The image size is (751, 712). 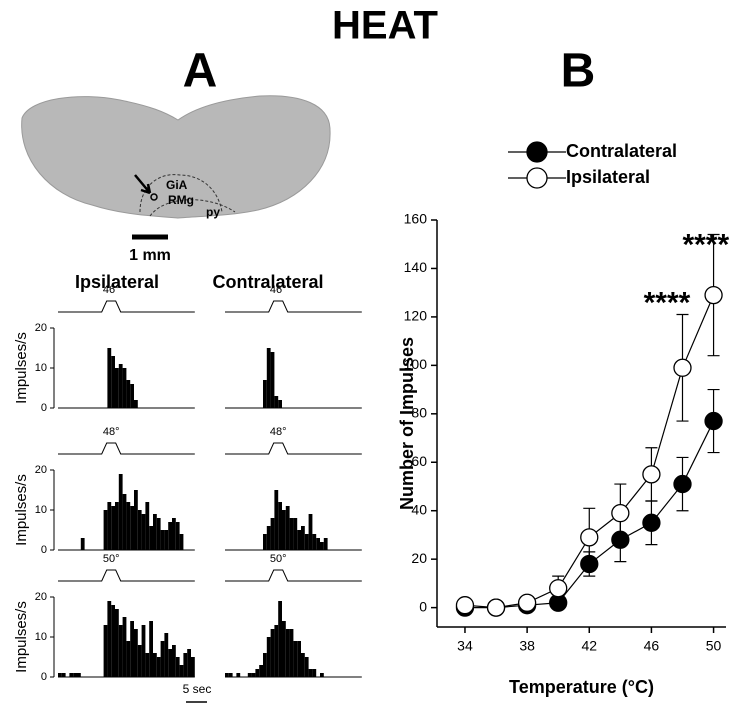 I want to click on recording-site, so click(x=154, y=197).